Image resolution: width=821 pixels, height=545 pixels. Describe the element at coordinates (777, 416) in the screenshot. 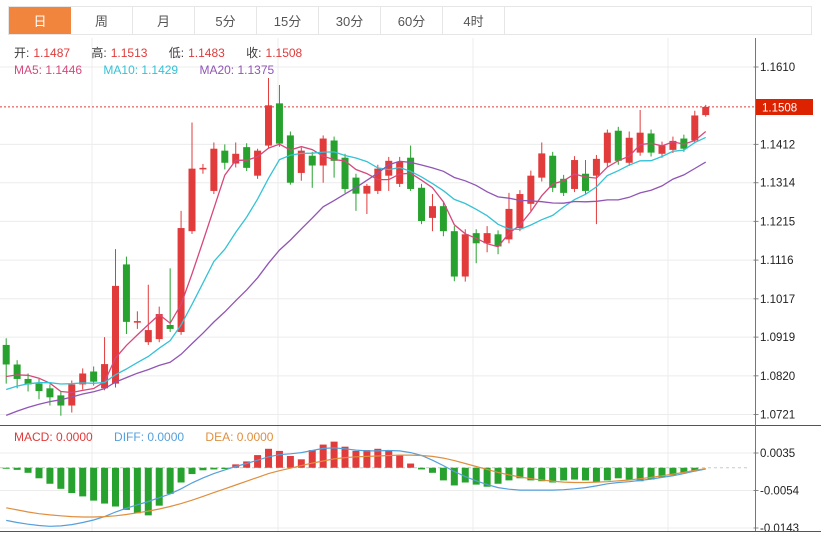

I see `price-tick-label: 1.0721` at that location.